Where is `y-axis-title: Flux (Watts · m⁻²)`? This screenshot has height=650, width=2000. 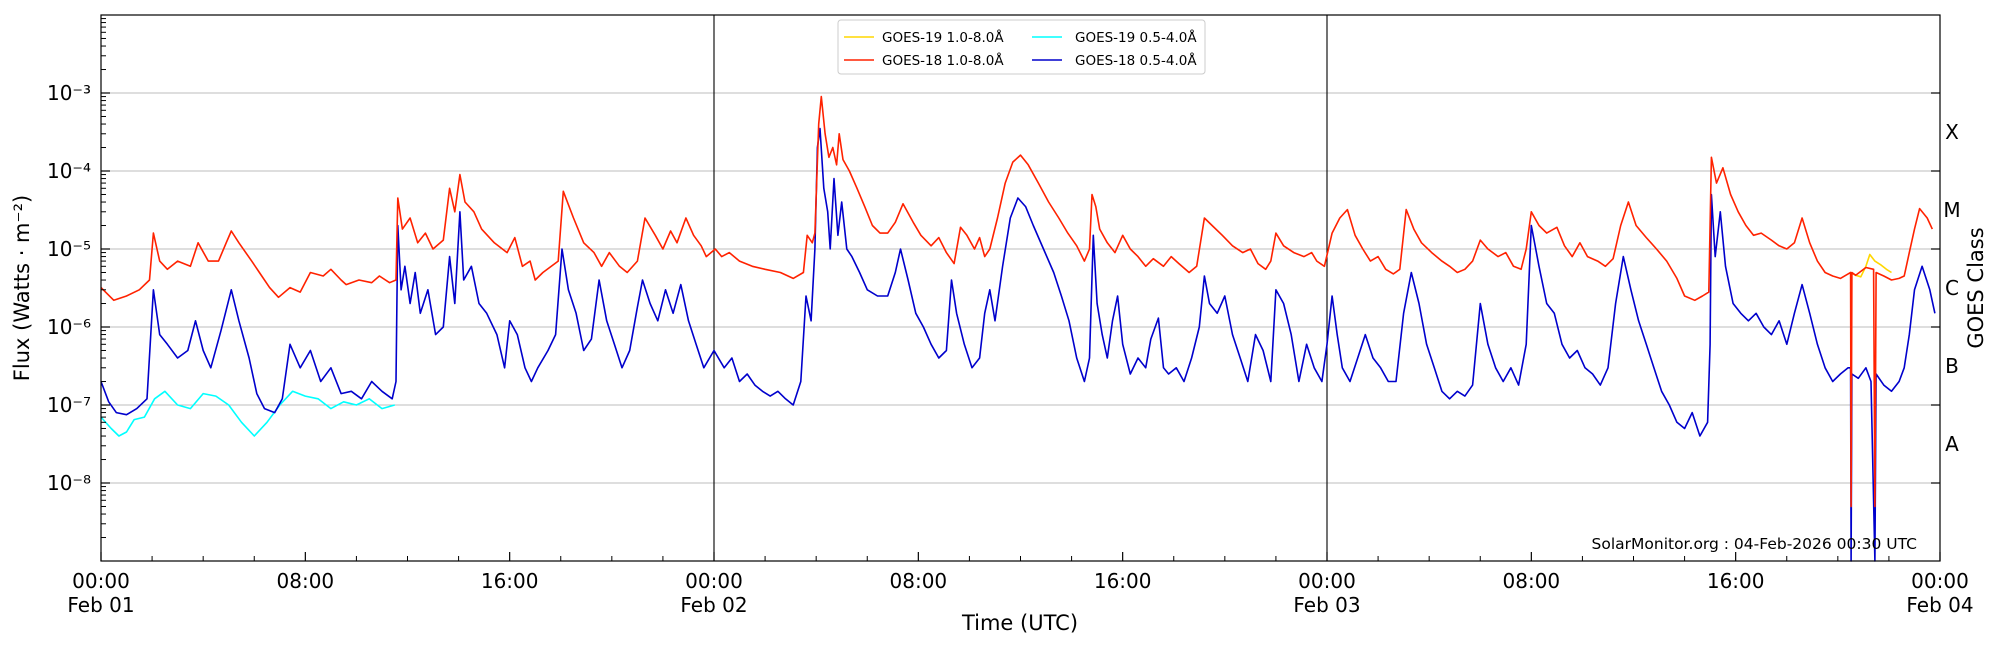
y-axis-title: Flux (Watts · m⁻²) is located at coordinates (22, 288).